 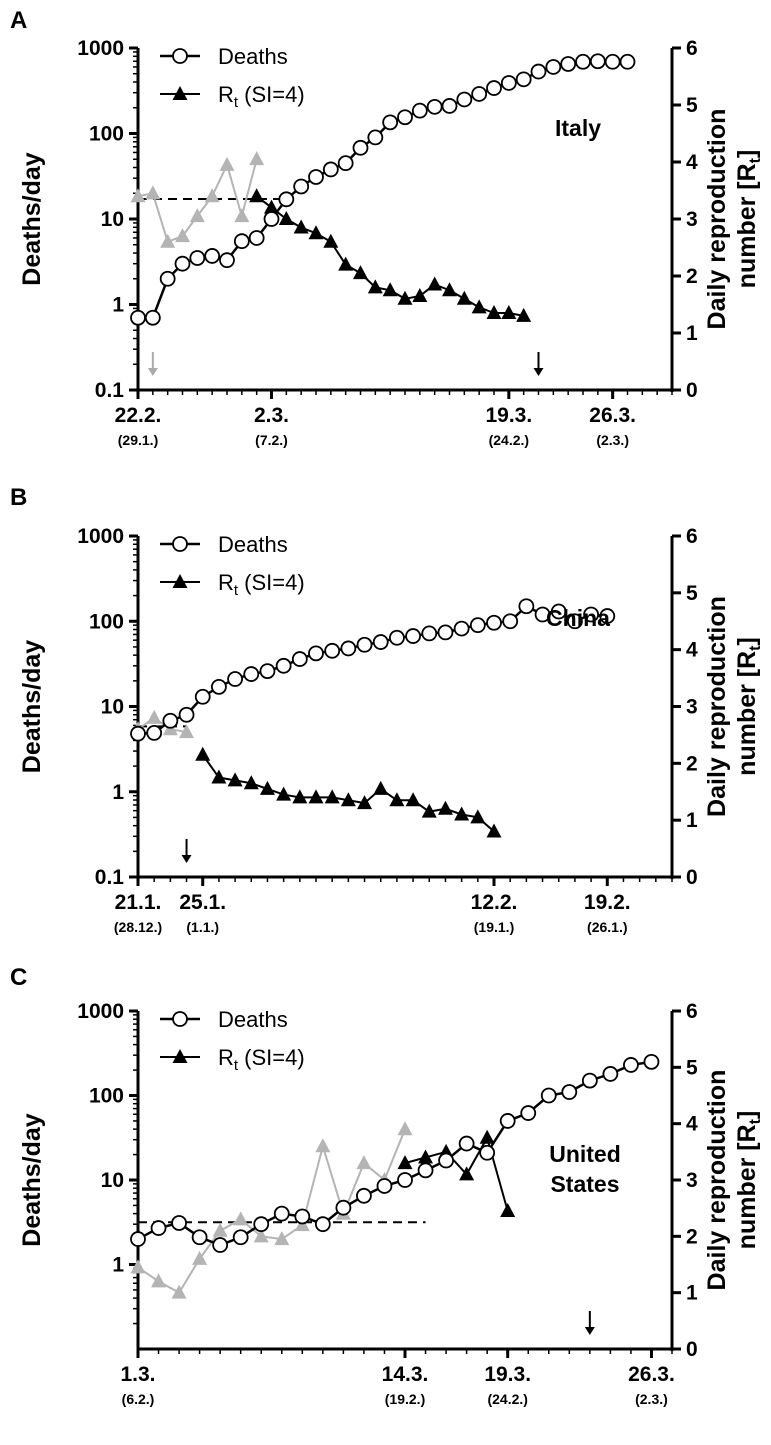 I want to click on panel-letter: C, so click(x=18, y=977).